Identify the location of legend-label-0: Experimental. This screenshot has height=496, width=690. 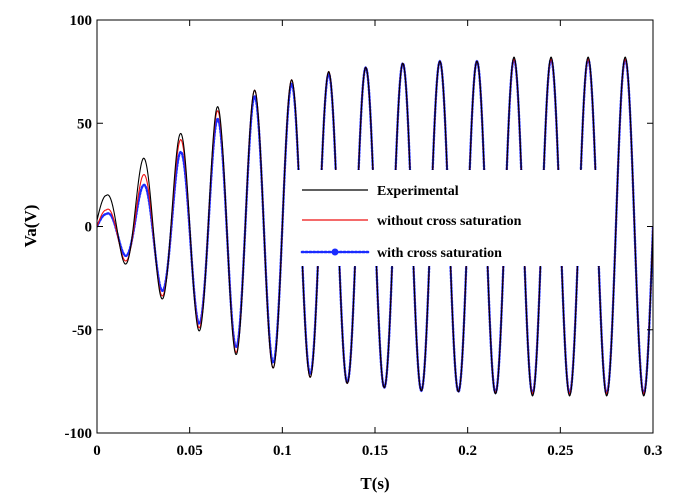
(418, 191).